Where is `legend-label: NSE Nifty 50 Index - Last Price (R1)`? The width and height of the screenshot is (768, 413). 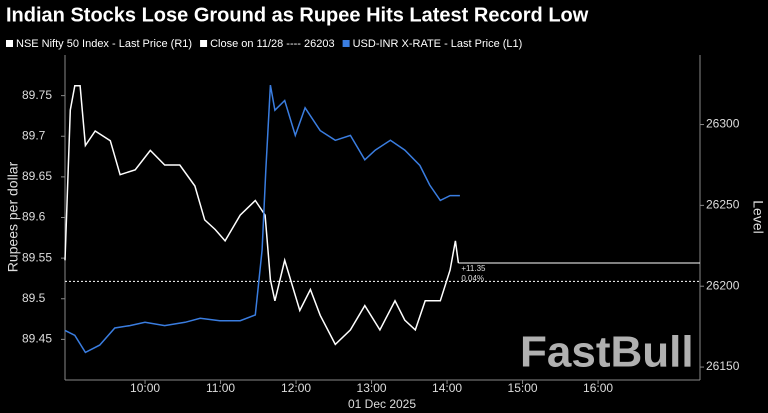
legend-label: NSE Nifty 50 Index - Last Price (R1) is located at coordinates (104, 44).